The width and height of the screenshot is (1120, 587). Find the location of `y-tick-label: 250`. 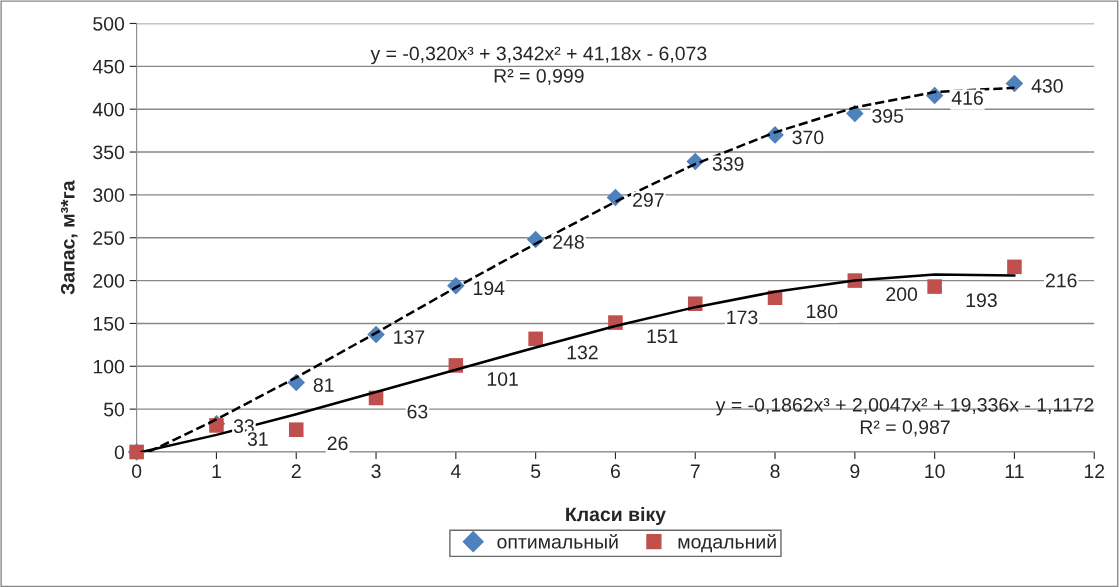

y-tick-label: 250 is located at coordinates (109, 238).